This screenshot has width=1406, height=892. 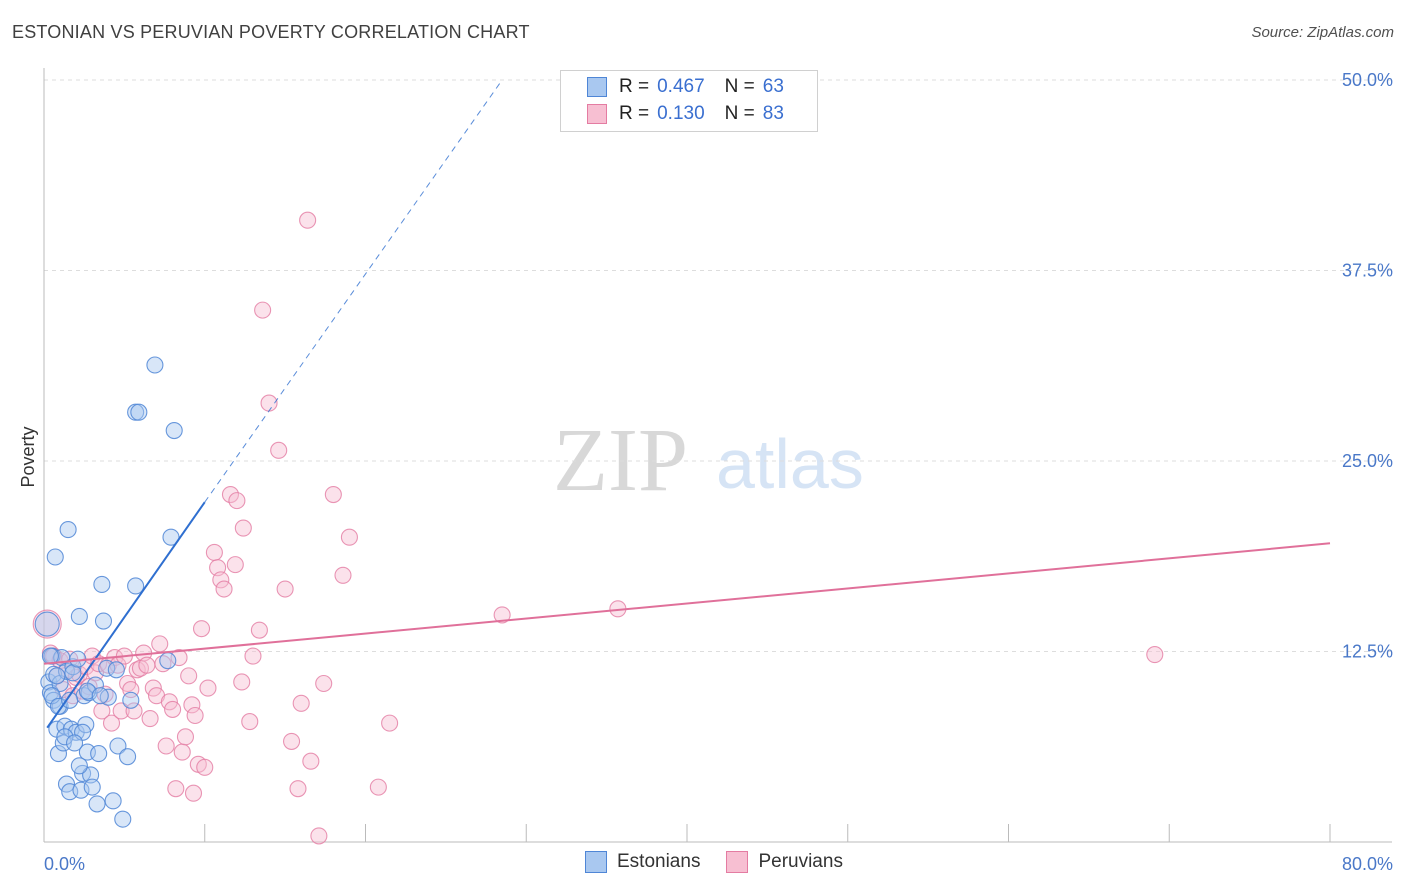 I want to click on legend-n-value: 63, so click(x=773, y=86).